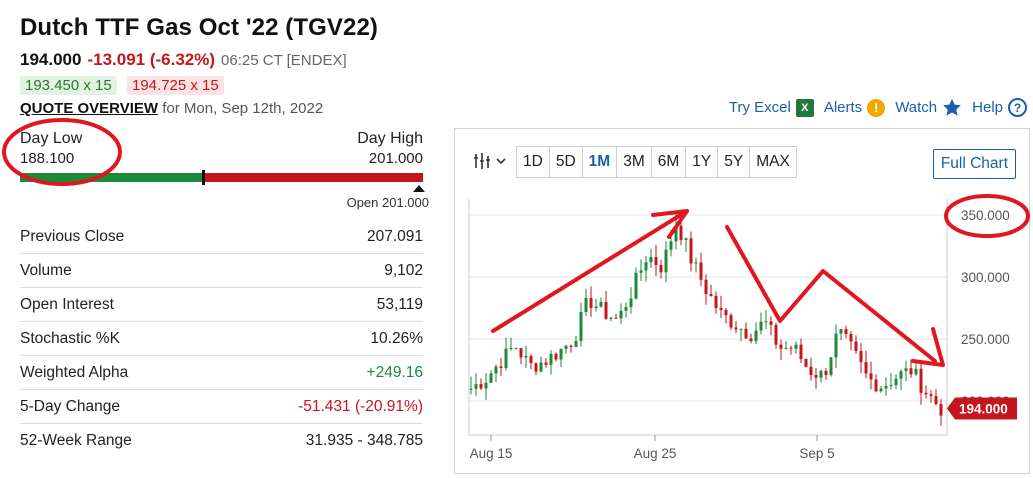 The width and height of the screenshot is (1033, 478). I want to click on star-icon, so click(952, 107).